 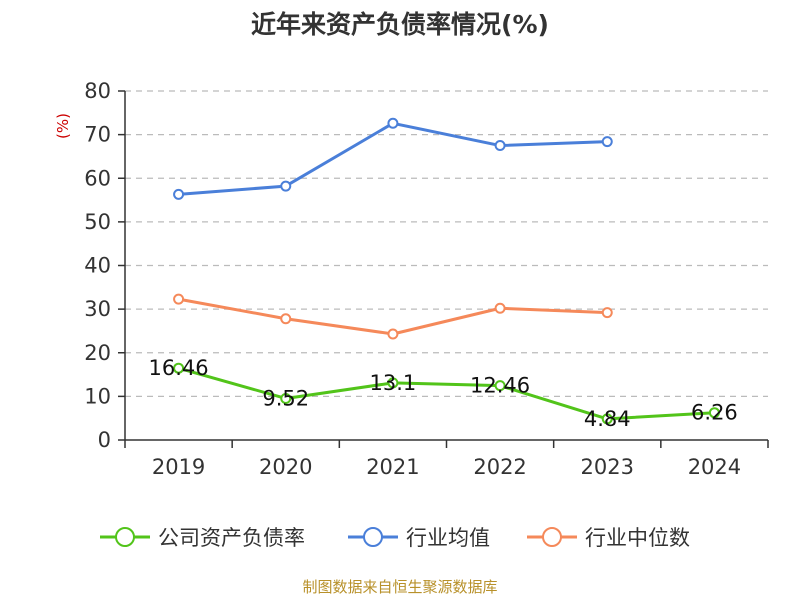 I want to click on y-tick-label: 50, so click(x=97, y=222).